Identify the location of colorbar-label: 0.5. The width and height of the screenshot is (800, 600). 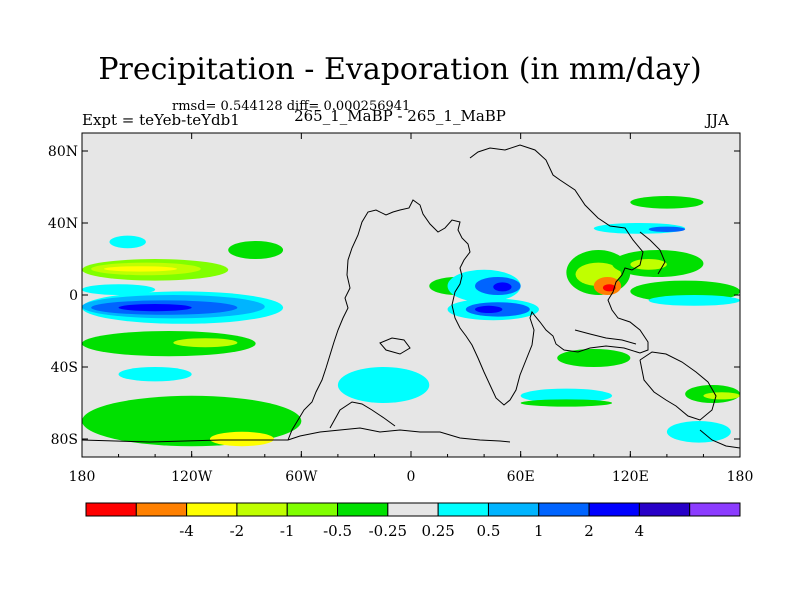
(489, 531).